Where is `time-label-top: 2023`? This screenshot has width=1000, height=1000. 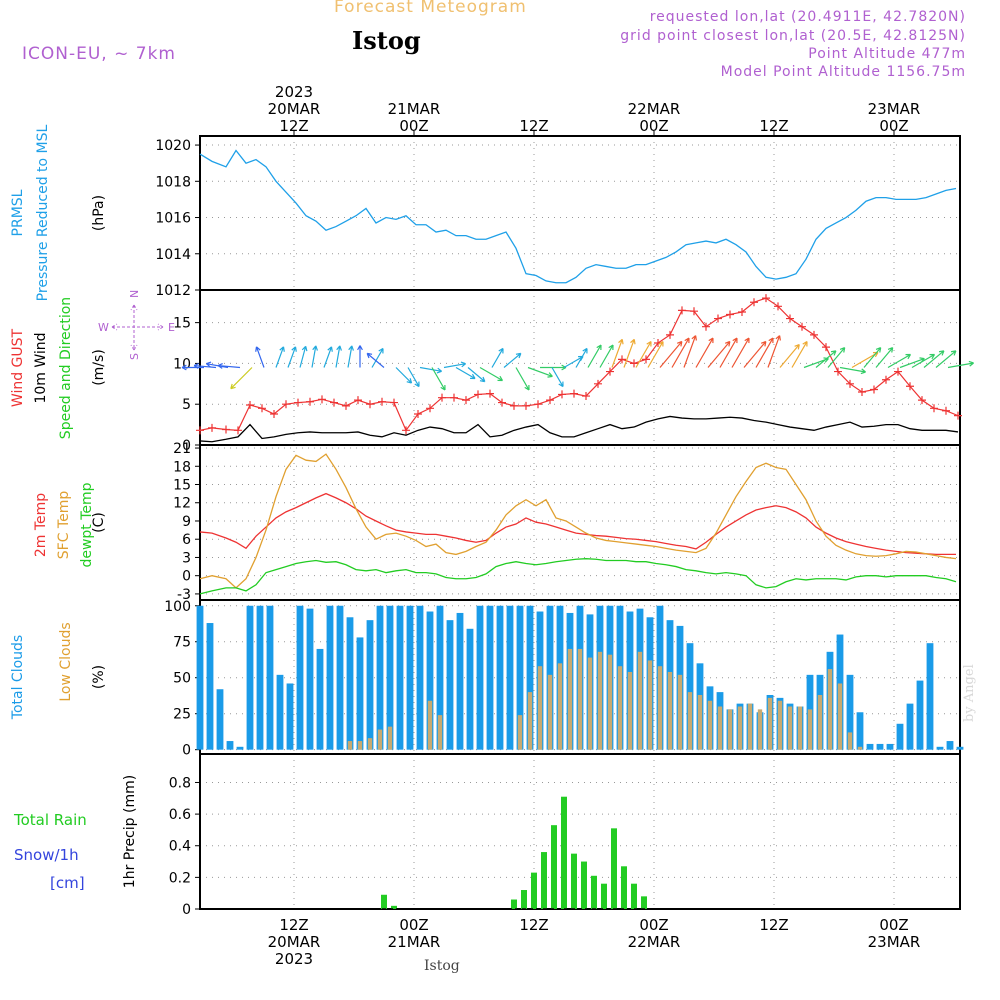 time-label-top: 2023 is located at coordinates (294, 92).